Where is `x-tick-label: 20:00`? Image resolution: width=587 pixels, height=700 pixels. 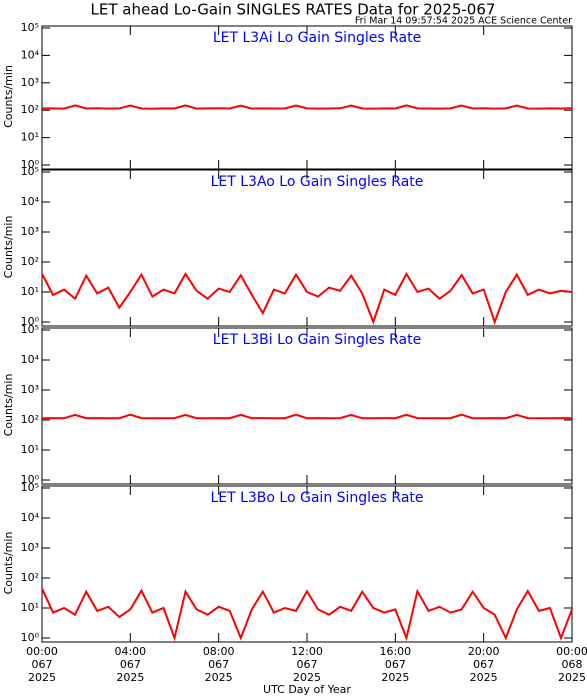 x-tick-label: 20:00 is located at coordinates (484, 651).